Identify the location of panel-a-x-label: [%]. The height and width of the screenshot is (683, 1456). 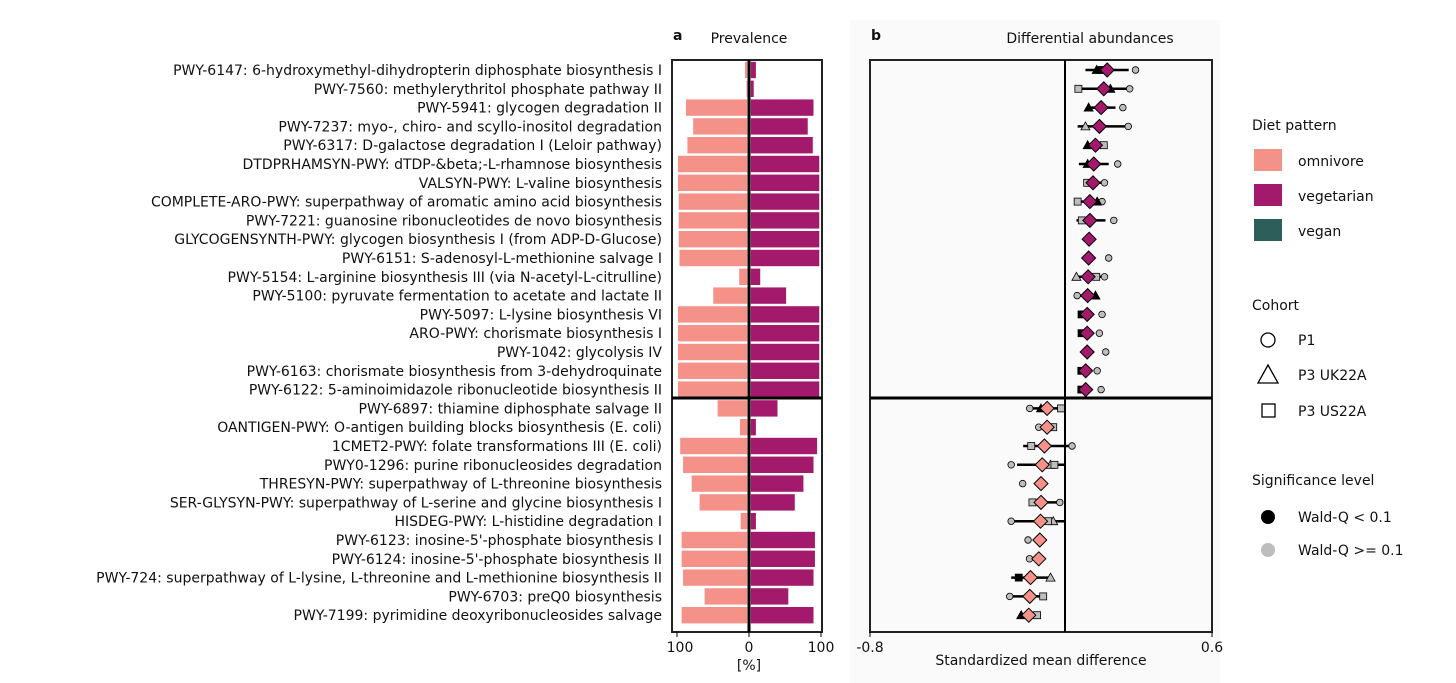
(749, 666).